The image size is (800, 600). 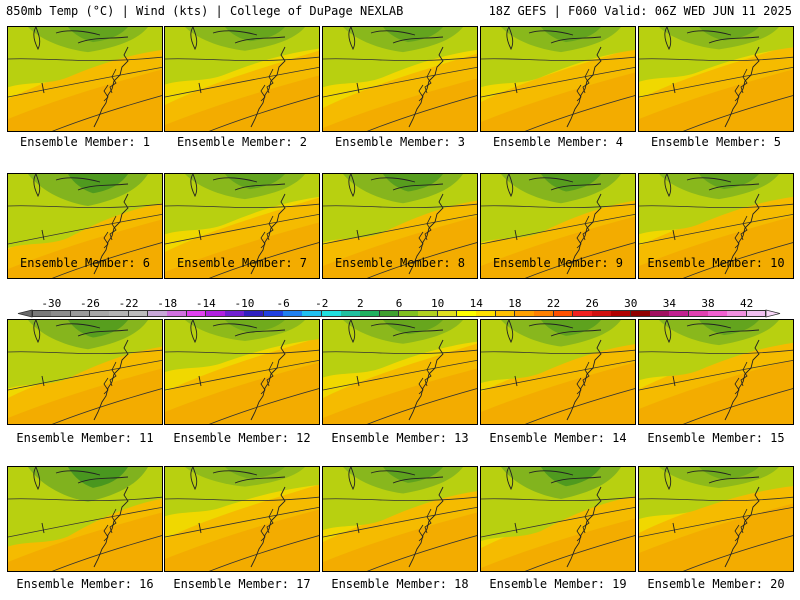 What do you see at coordinates (773, 313) in the screenshot?
I see `colorbar-right-arrow` at bounding box center [773, 313].